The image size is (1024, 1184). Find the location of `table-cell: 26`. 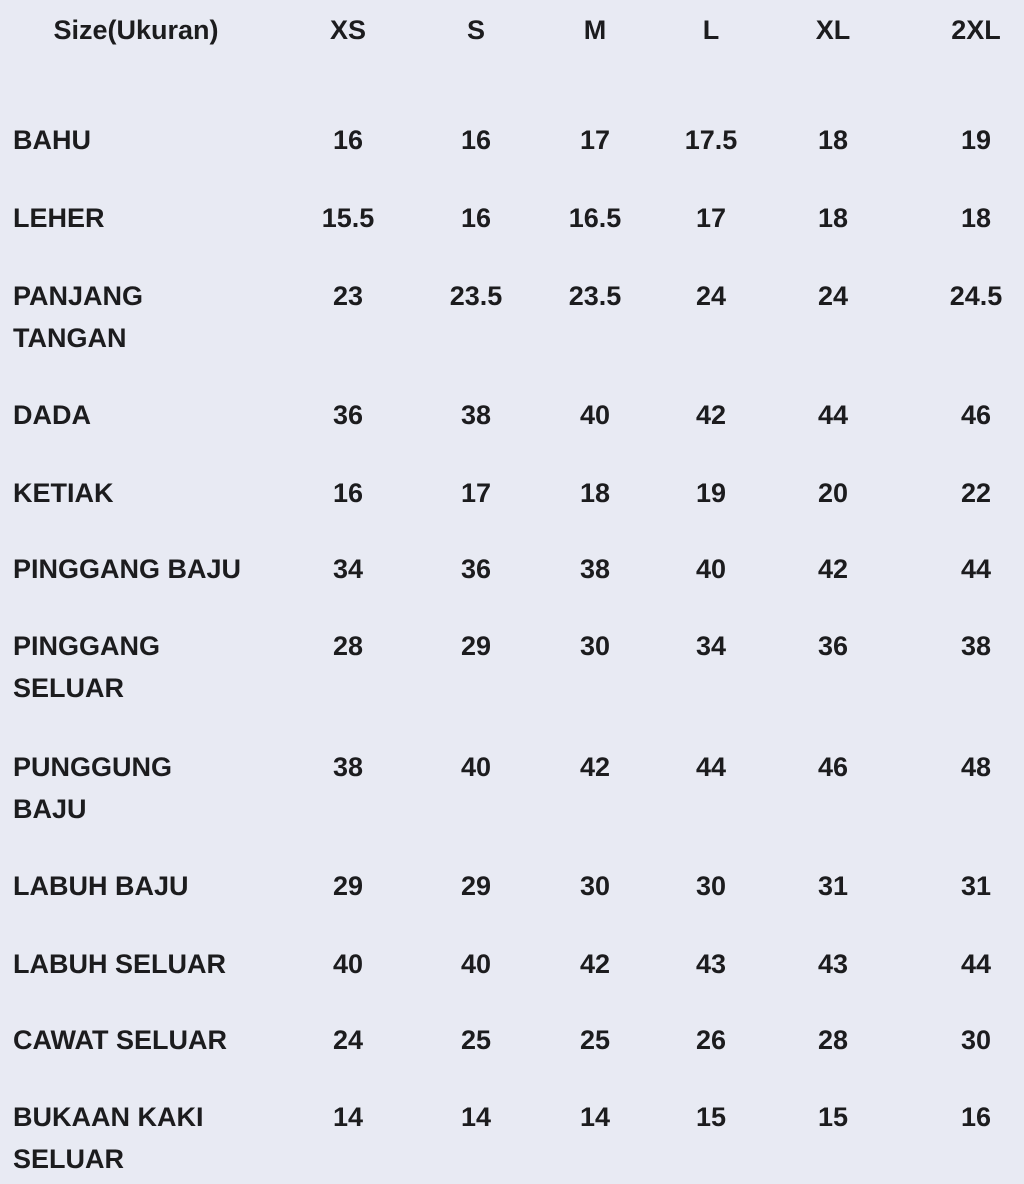

table-cell: 26 is located at coordinates (711, 1040).